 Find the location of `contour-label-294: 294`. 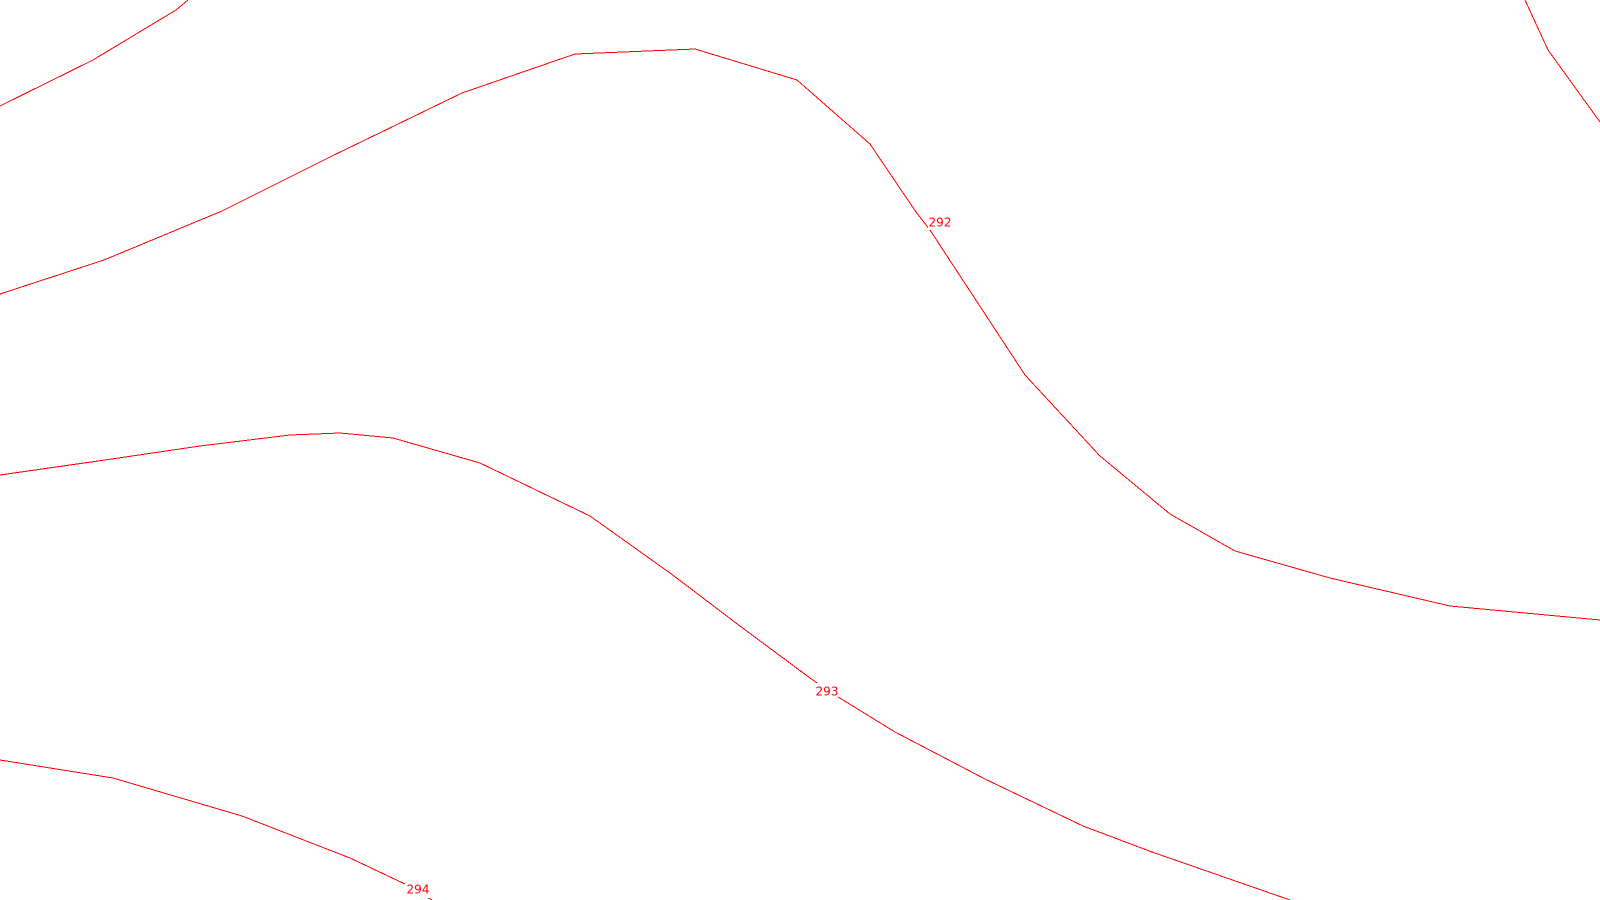

contour-label-294: 294 is located at coordinates (417, 890).